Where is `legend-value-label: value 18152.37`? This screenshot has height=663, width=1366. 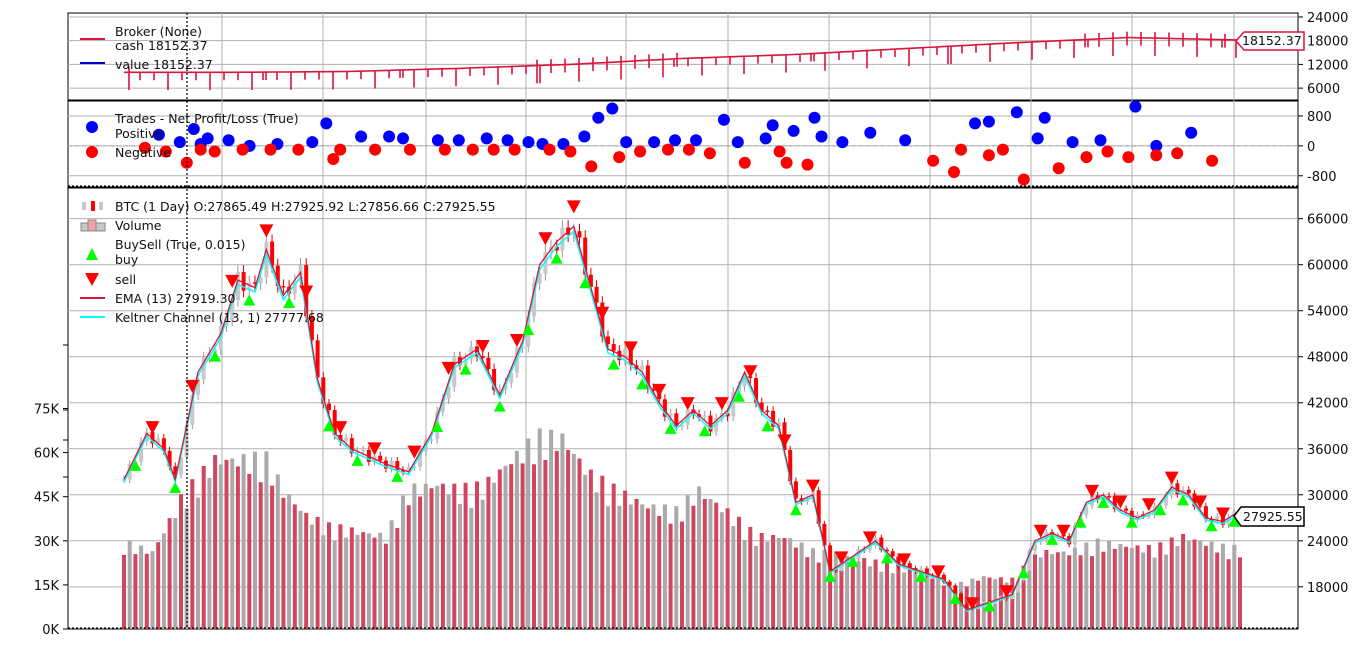 legend-value-label: value 18152.37 is located at coordinates (164, 64).